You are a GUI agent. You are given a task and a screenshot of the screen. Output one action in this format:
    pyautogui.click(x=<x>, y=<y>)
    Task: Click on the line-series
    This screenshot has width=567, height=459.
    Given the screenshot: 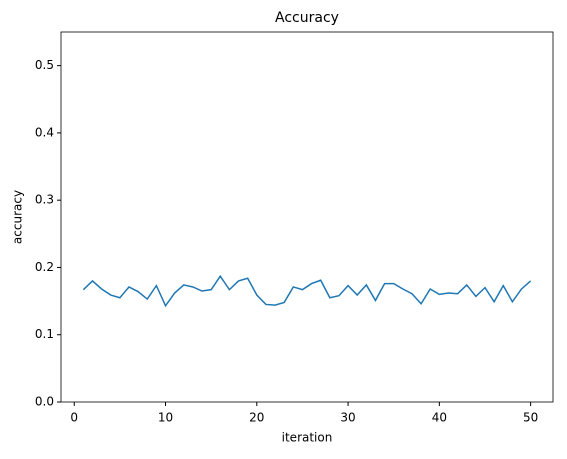 What is the action you would take?
    pyautogui.click(x=307, y=291)
    